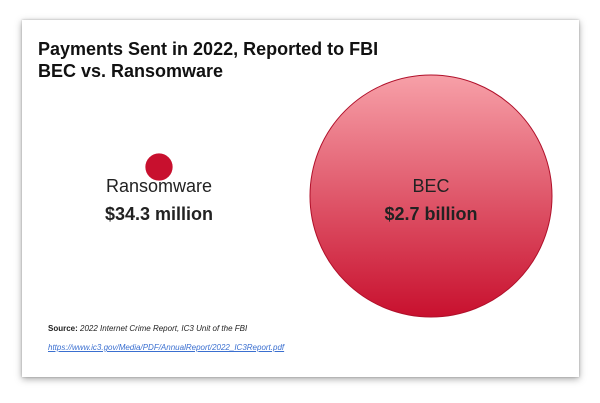  Describe the element at coordinates (208, 49) in the screenshot. I see `chart-title-line1: Payments Sent in 2022, Reported to FBI` at that location.